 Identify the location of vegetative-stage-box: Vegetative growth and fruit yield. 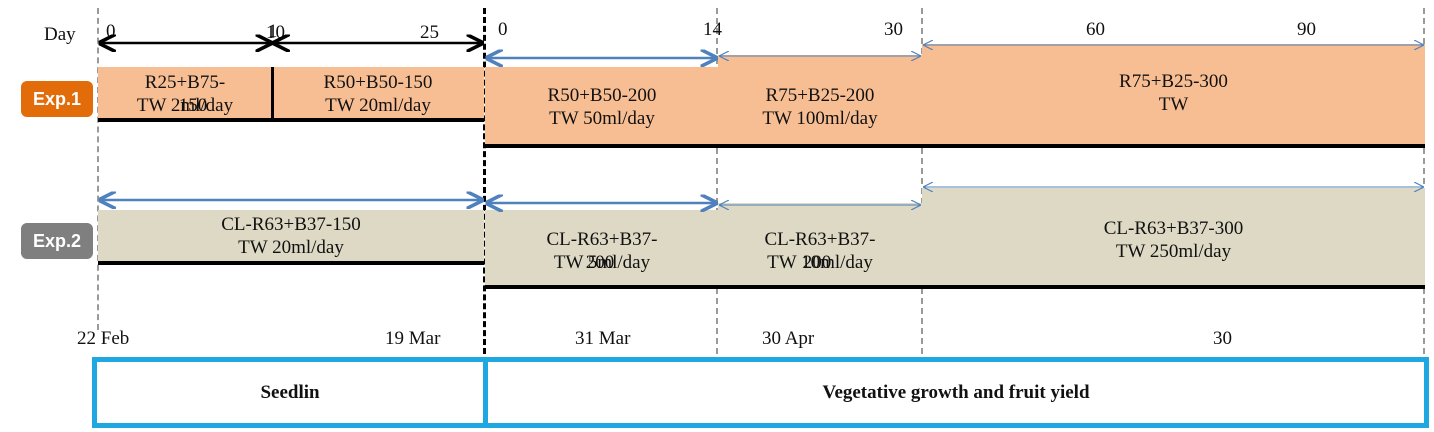
(956, 392).